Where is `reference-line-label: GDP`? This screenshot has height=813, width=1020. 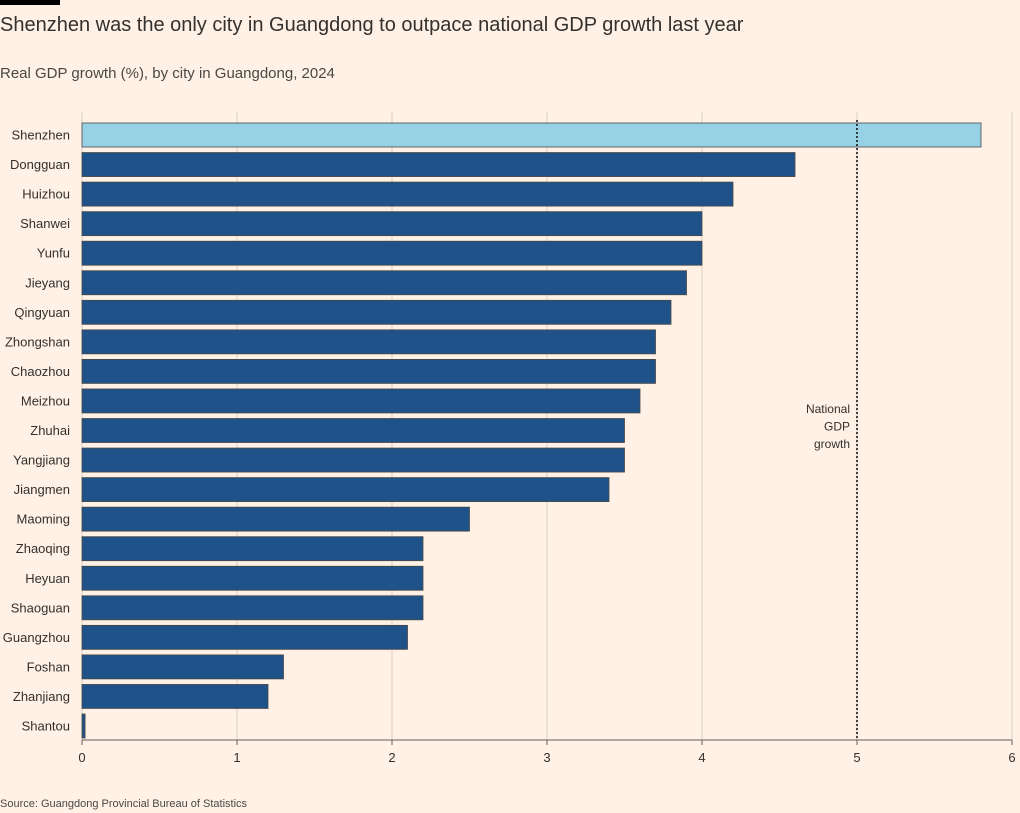
reference-line-label: GDP is located at coordinates (837, 427).